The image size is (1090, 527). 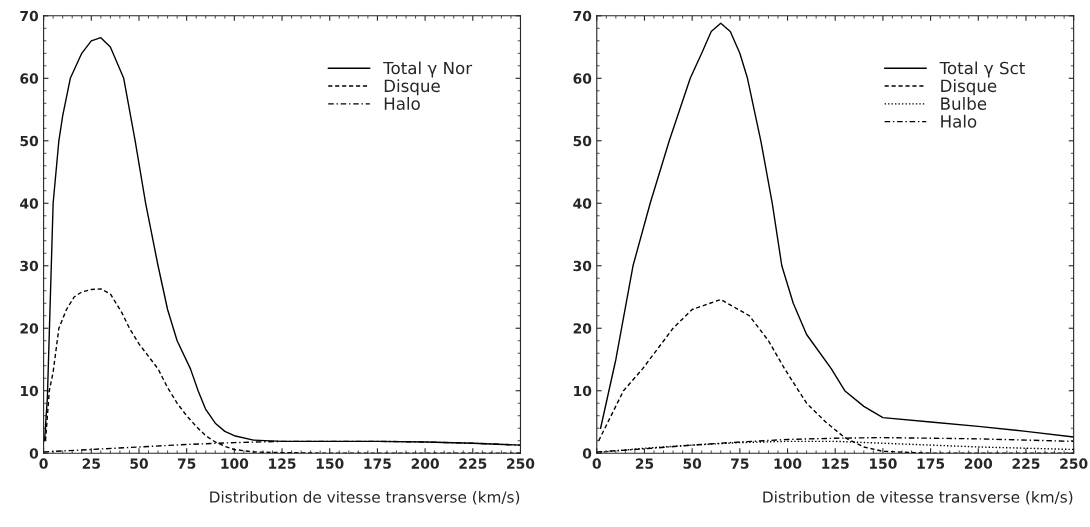 What do you see at coordinates (982, 69) in the screenshot?
I see `legend-label: Total γ Sct` at bounding box center [982, 69].